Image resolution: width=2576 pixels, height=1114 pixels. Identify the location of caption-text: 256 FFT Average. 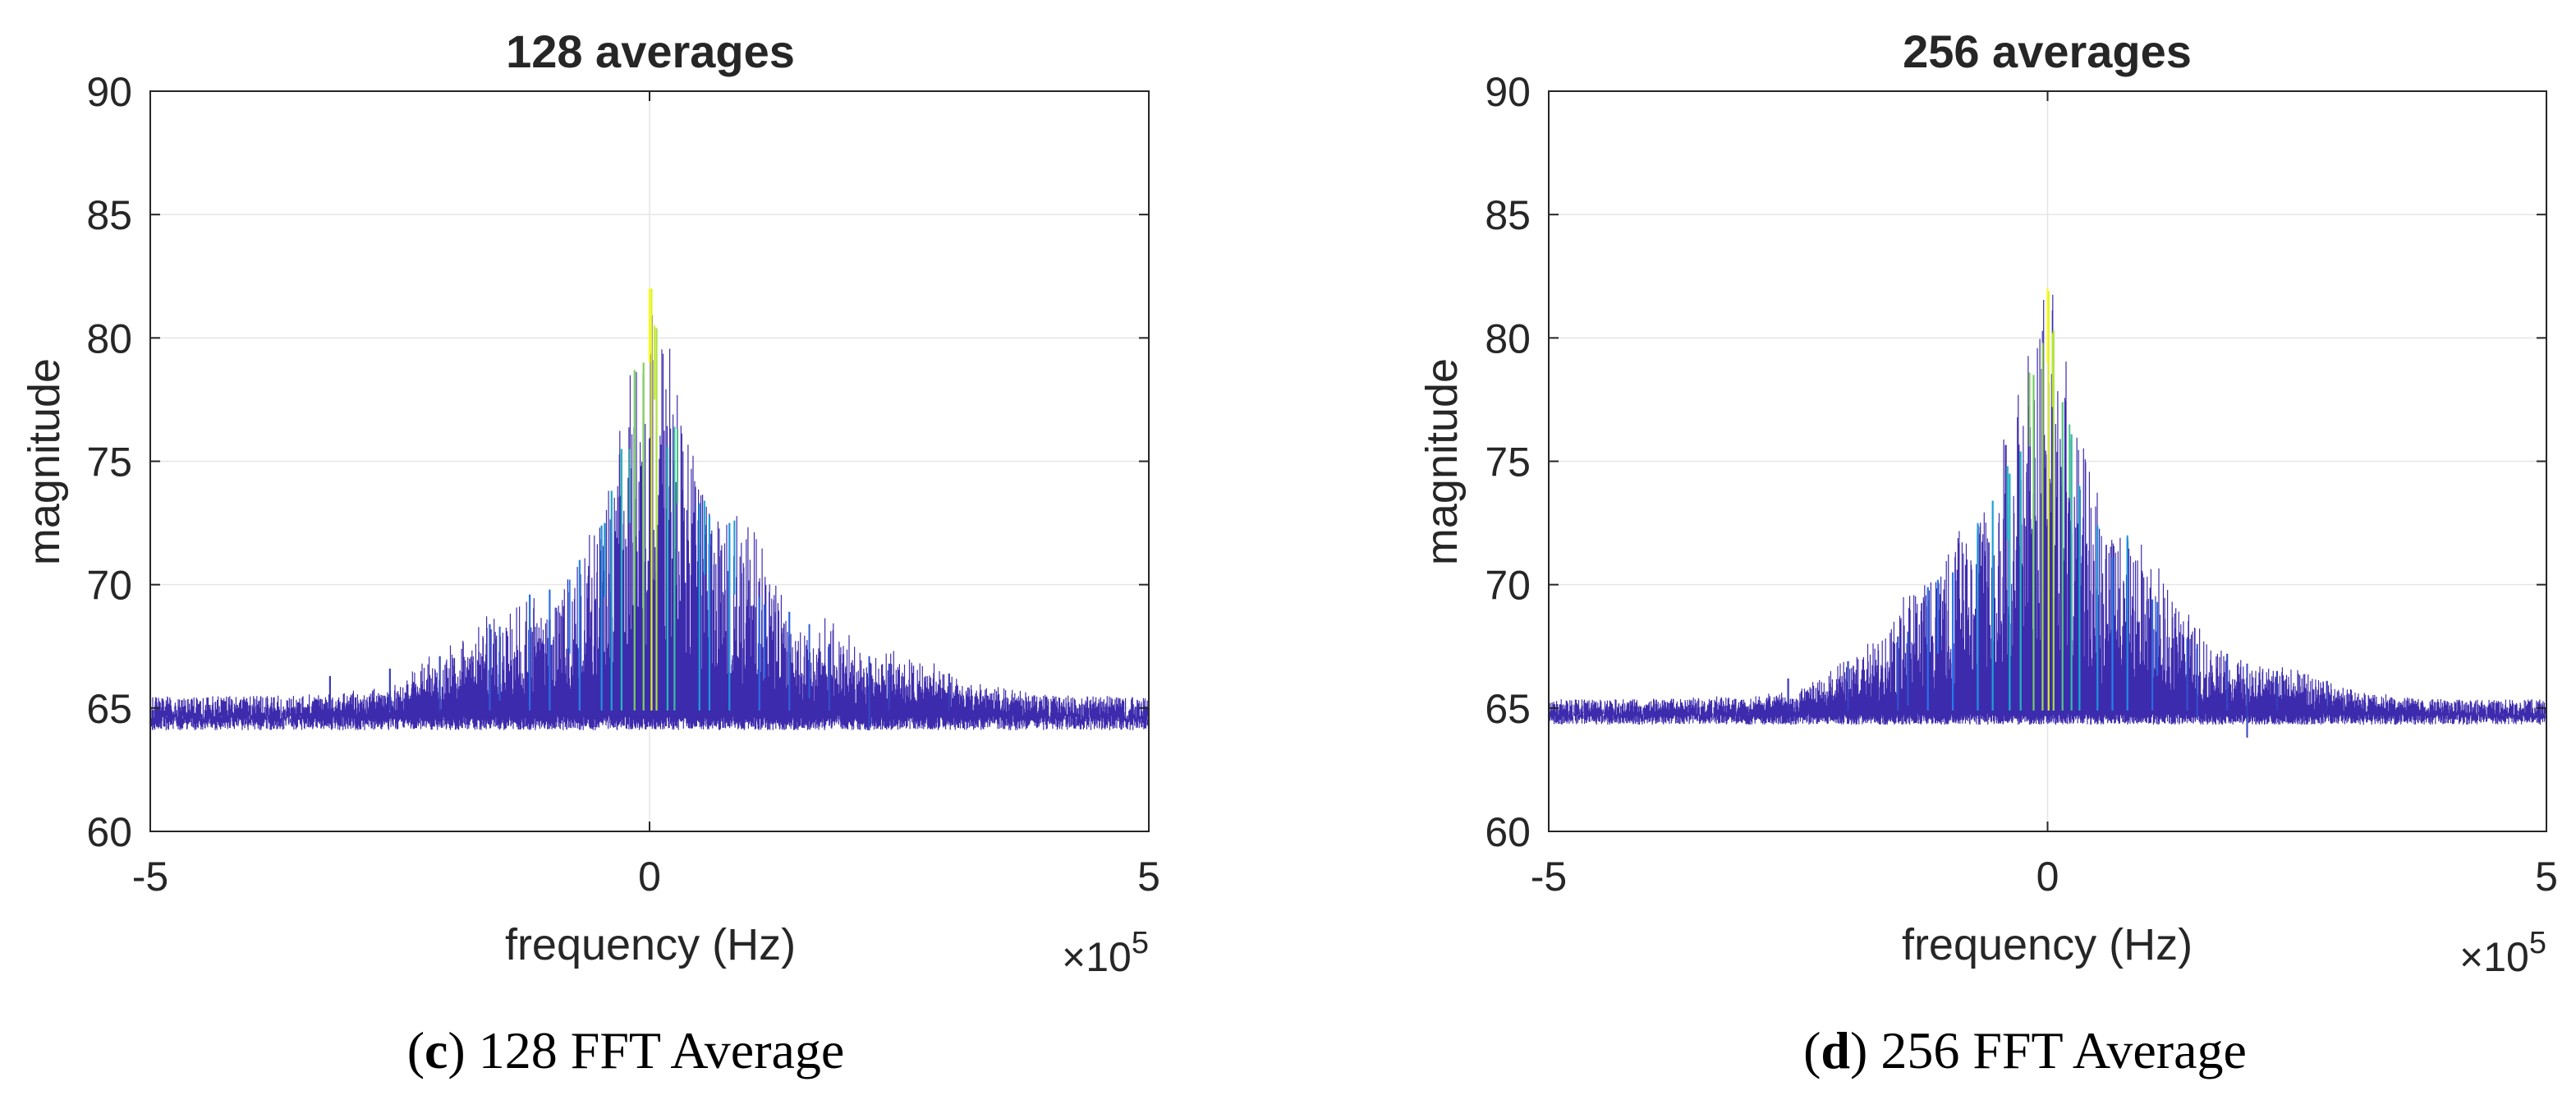
(2063, 1050).